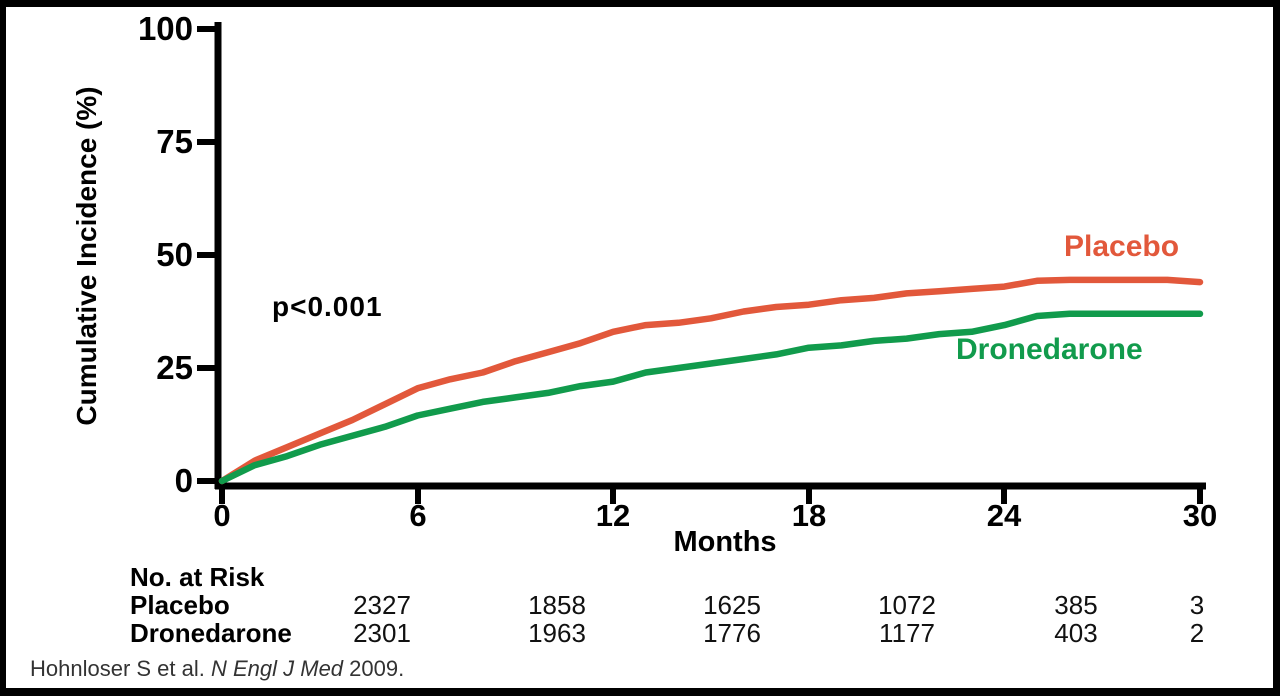  What do you see at coordinates (557, 633) in the screenshot?
I see `risk-cell: 1963` at bounding box center [557, 633].